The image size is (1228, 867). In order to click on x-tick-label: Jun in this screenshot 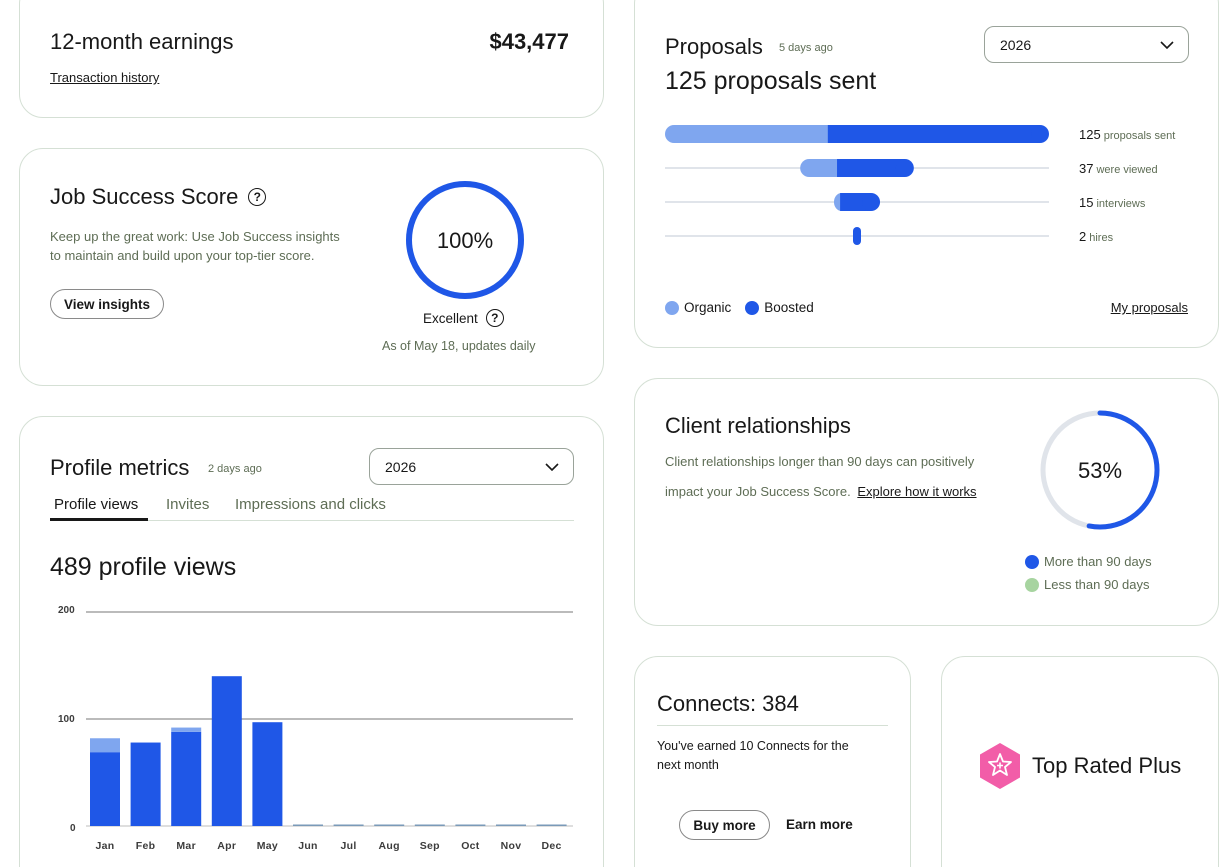, I will do `click(308, 846)`.